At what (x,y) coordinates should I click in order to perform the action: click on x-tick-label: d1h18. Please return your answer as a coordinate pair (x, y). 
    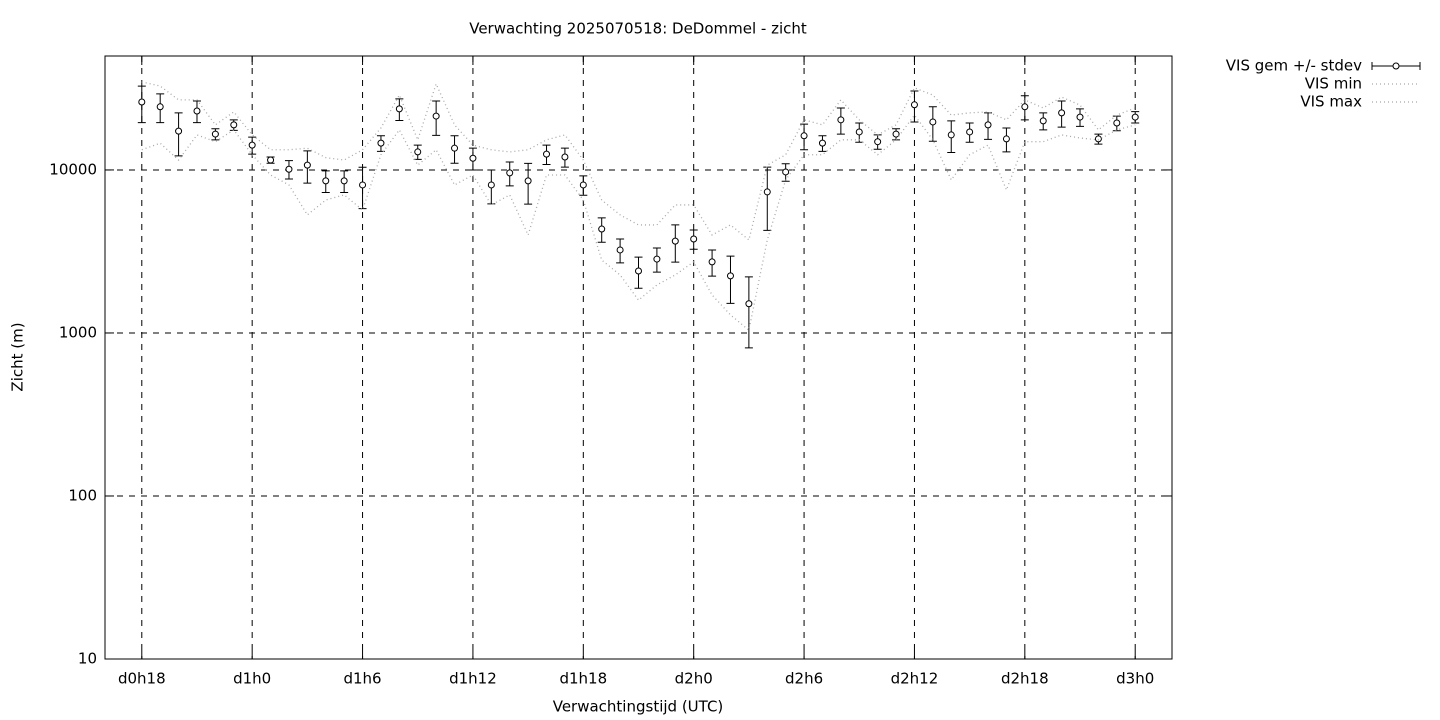
    Looking at the image, I should click on (583, 679).